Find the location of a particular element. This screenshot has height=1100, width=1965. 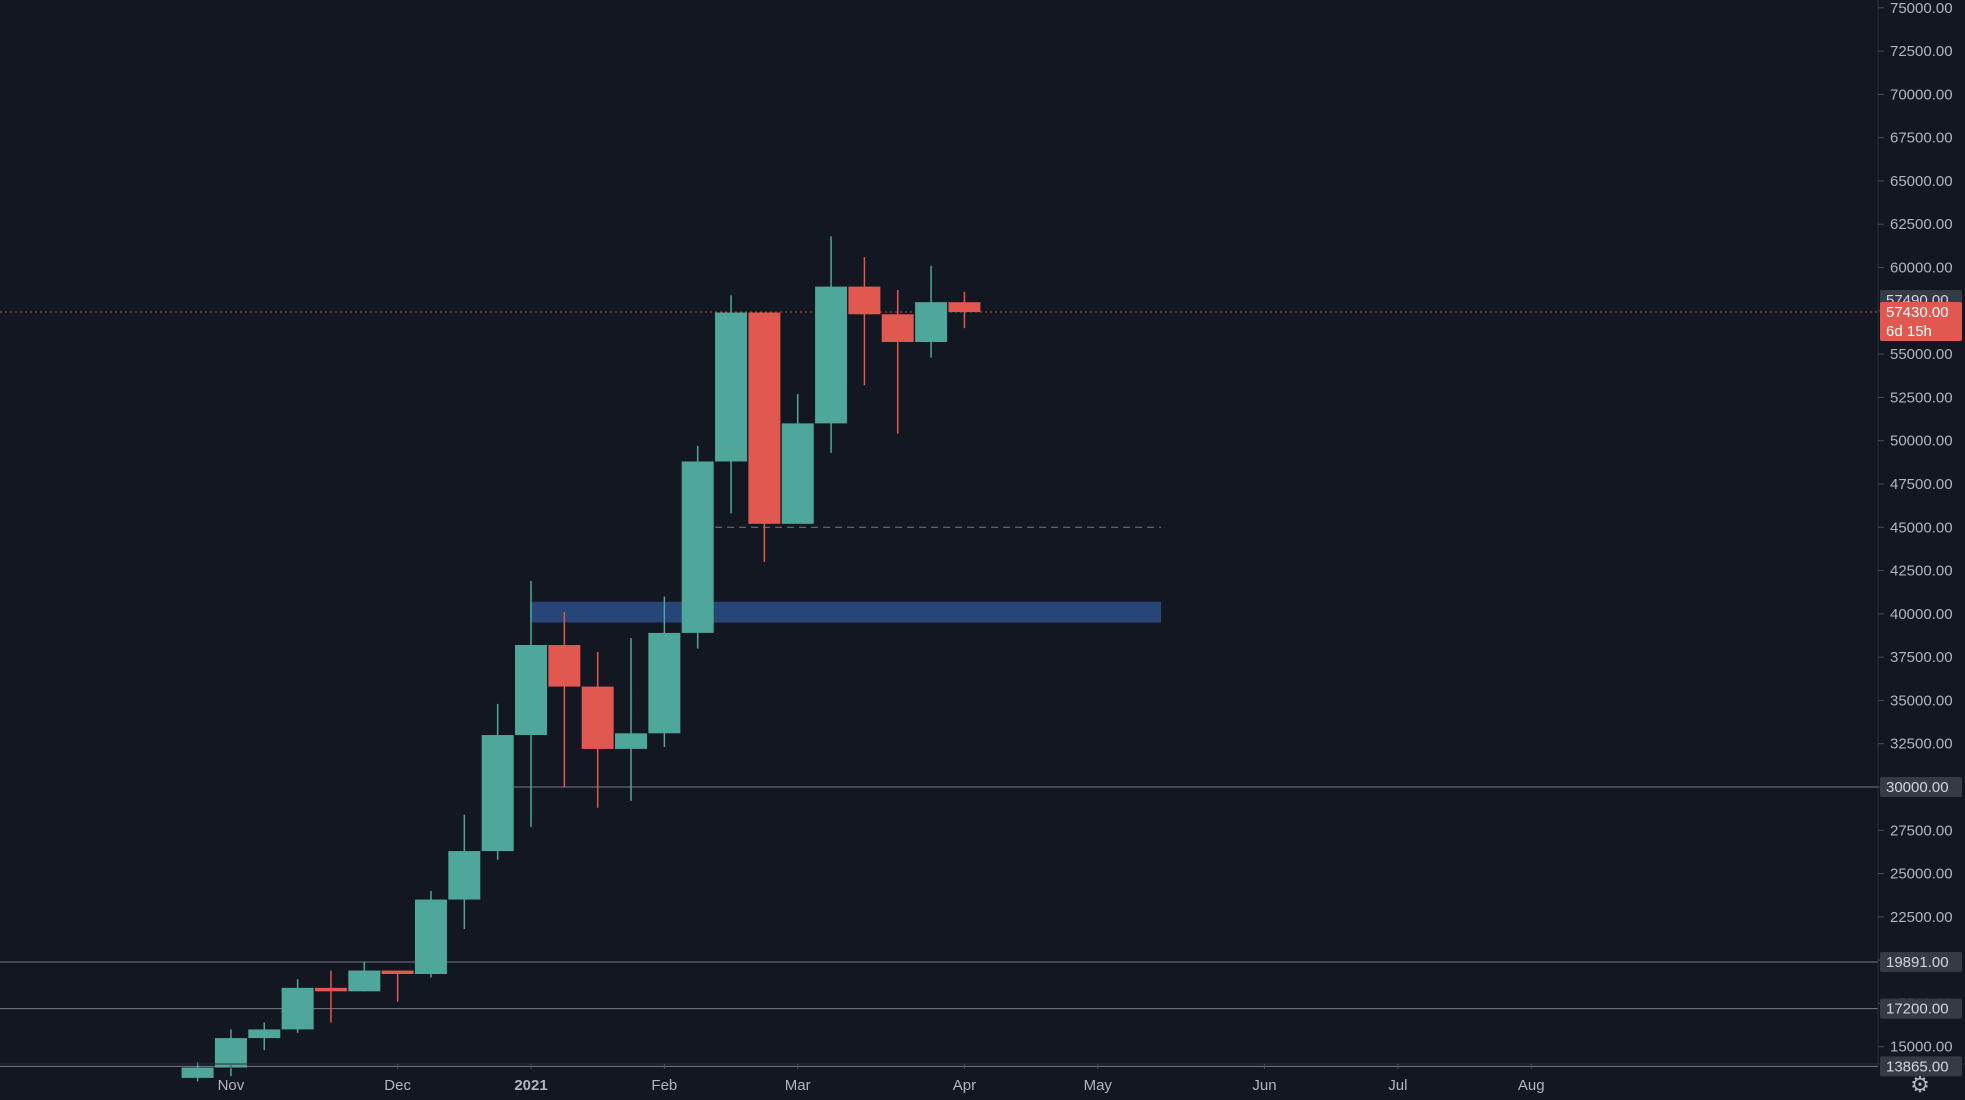

date-tick-label: Mar is located at coordinates (798, 1085).